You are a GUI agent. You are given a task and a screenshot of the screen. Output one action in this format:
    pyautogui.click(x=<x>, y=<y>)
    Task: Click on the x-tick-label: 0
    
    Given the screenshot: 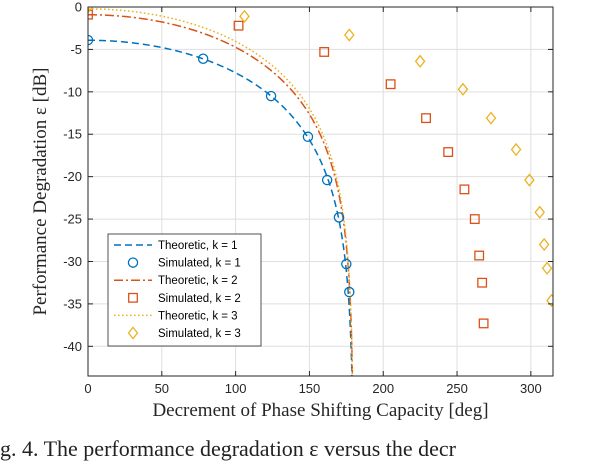 What is the action you would take?
    pyautogui.click(x=87, y=388)
    